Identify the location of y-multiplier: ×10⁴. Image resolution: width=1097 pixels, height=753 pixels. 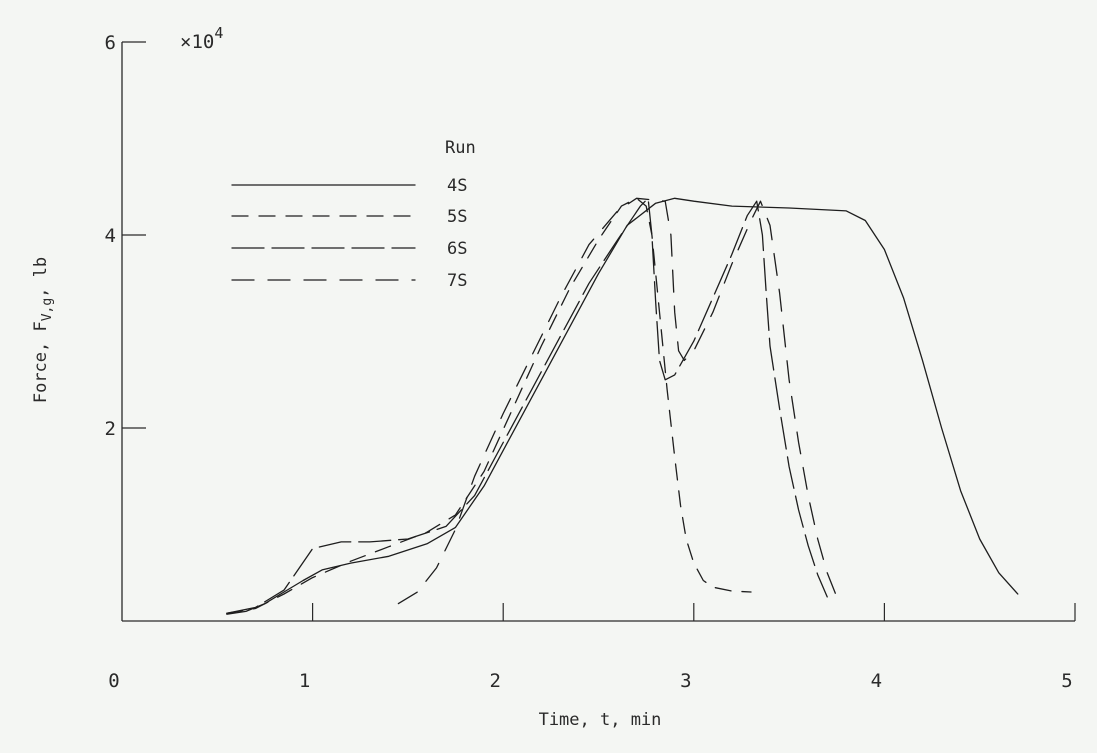
(201, 38).